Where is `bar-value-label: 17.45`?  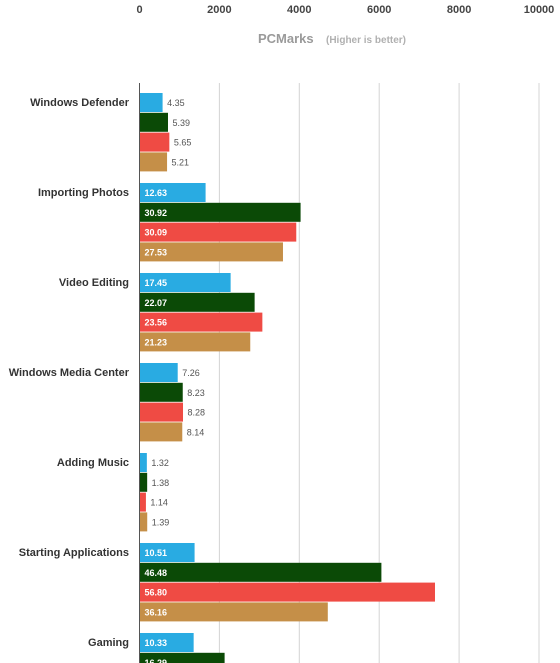
bar-value-label: 17.45 is located at coordinates (156, 283).